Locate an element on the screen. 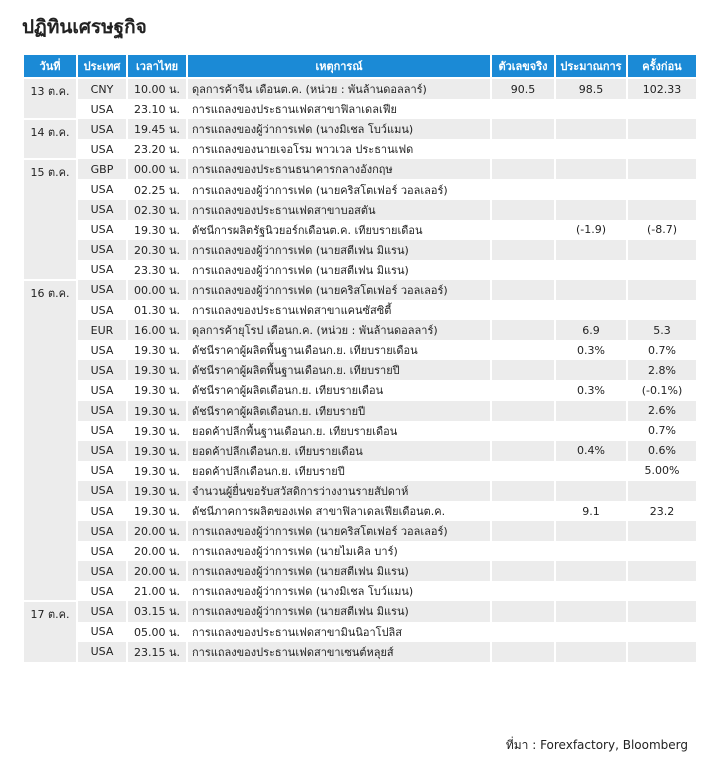  time-cell: 16.00 น. is located at coordinates (157, 330).